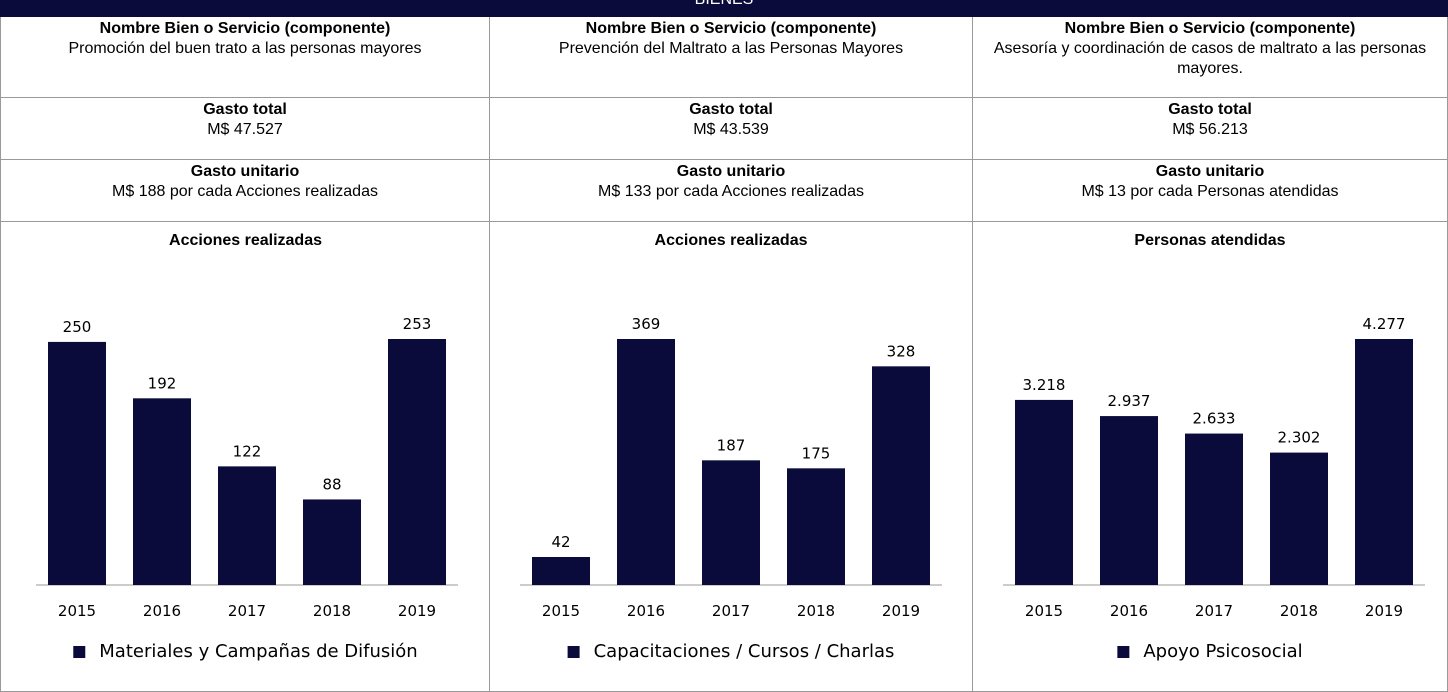 This screenshot has width=1448, height=692. I want to click on legend: Capacitaciones / Cursos / Charlas, so click(731, 651).